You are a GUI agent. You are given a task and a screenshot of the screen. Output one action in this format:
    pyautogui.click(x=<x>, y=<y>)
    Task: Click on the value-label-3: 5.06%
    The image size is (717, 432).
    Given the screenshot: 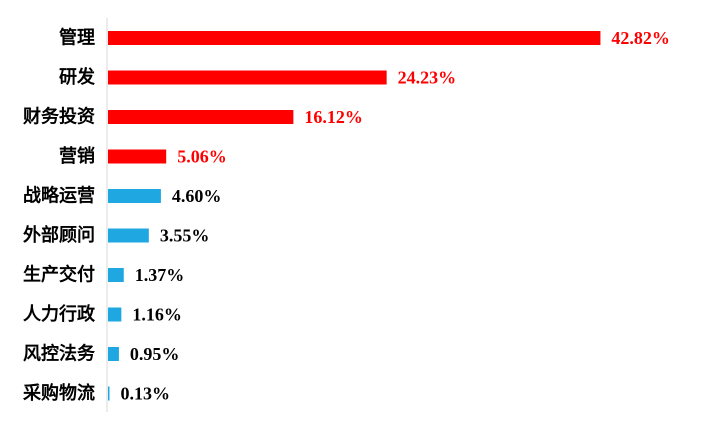 What is the action you would take?
    pyautogui.click(x=202, y=157)
    